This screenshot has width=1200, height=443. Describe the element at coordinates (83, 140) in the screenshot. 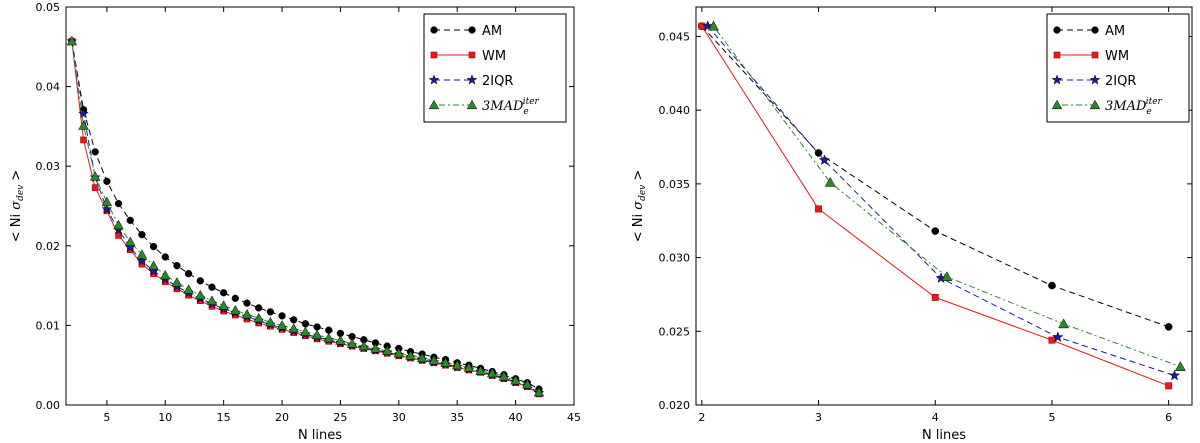

I see `left-point-wm` at that location.